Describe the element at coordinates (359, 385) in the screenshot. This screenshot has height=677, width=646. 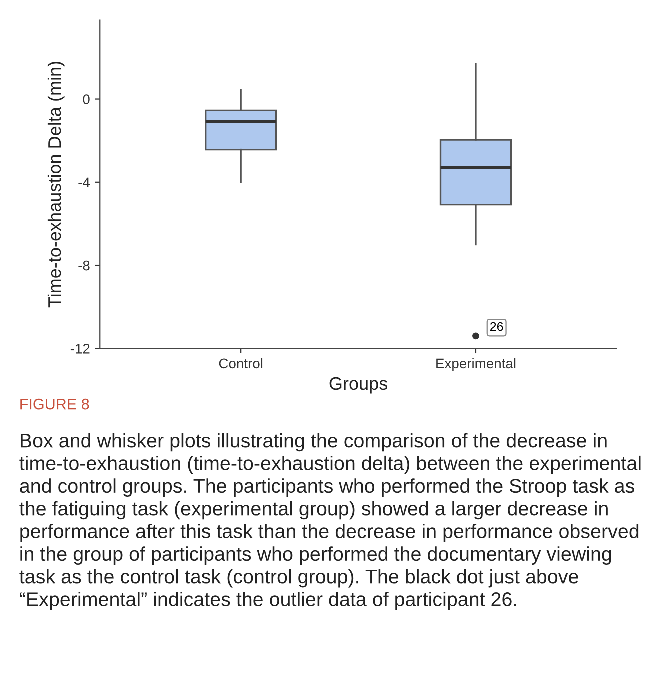
I see `x-axis-title: Groups` at that location.